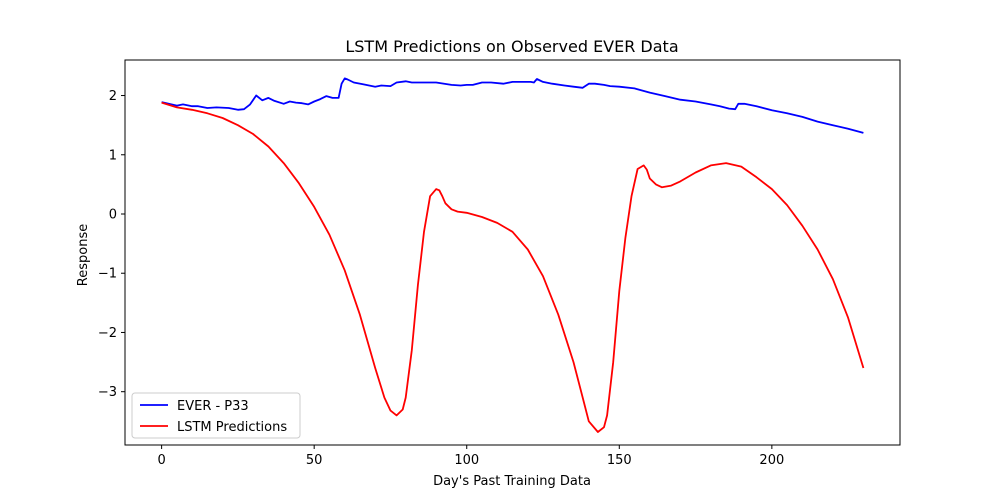  Describe the element at coordinates (619, 460) in the screenshot. I see `x-tick-label: 150` at that location.